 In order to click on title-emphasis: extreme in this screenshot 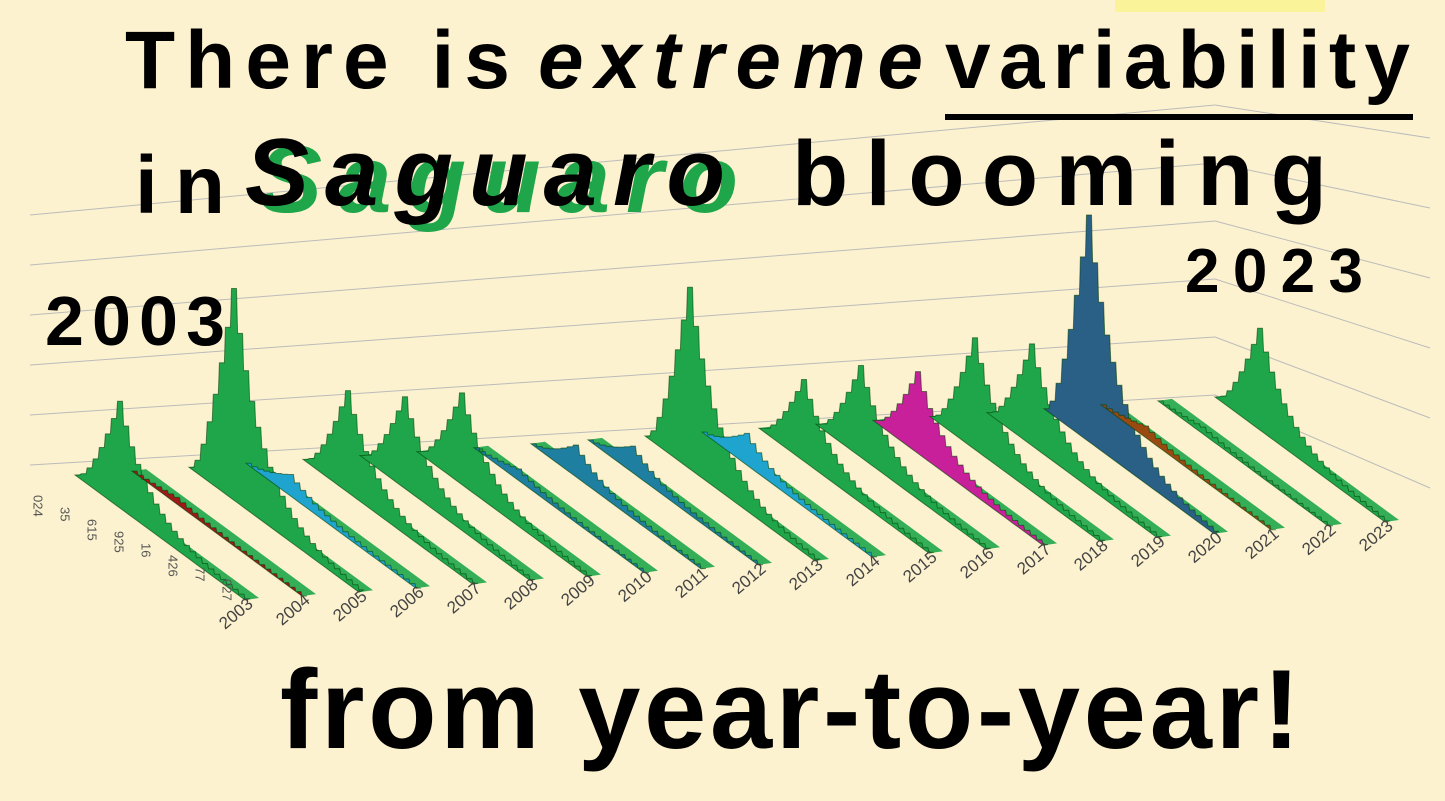, I will do `click(730, 60)`.